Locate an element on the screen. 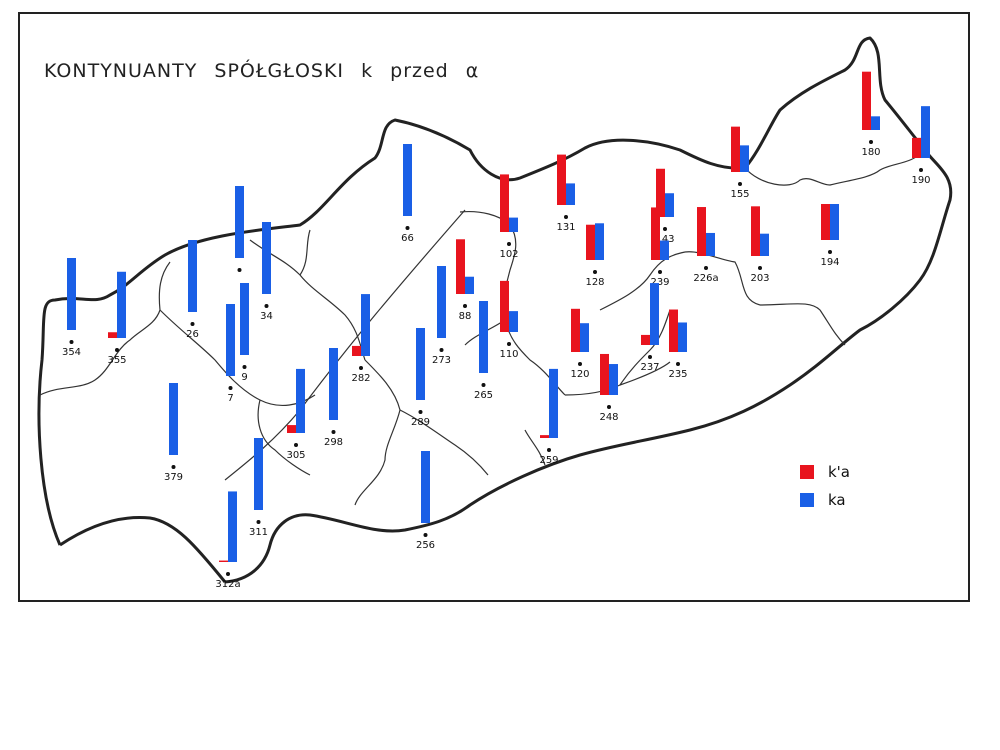 Image resolution: width=1000 pixels, height=750 pixels. location-number: 289 is located at coordinates (420, 422).